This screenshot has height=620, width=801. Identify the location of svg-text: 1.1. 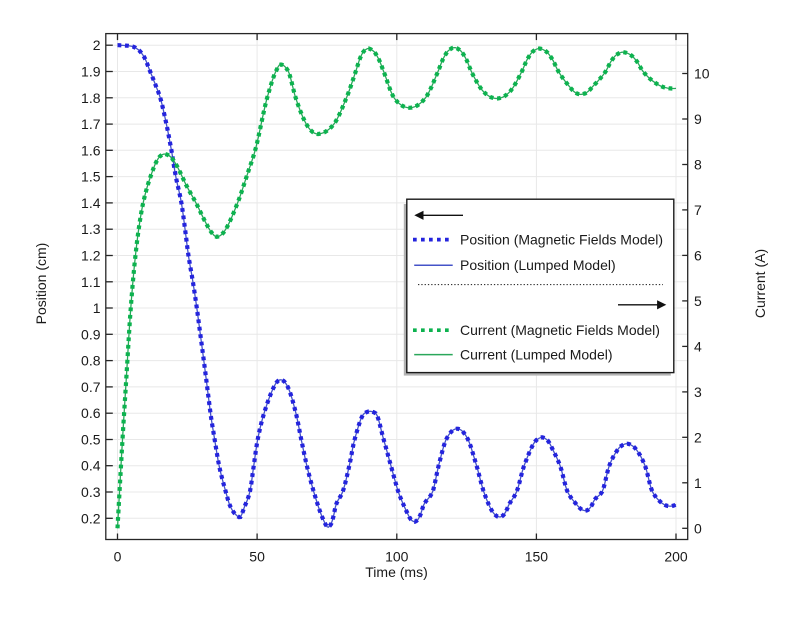
(91, 282).